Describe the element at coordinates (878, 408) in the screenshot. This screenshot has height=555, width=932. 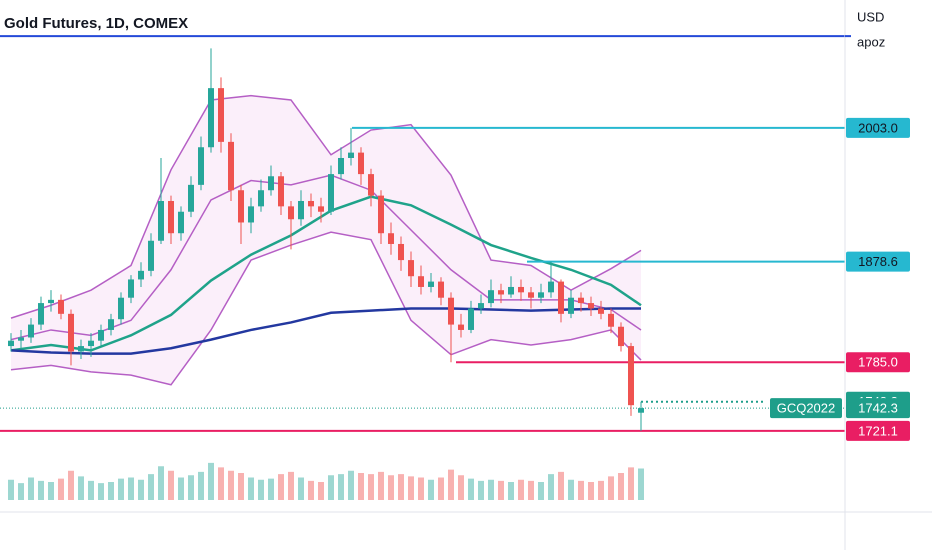
I see `price-badge-label: 1742.3` at that location.